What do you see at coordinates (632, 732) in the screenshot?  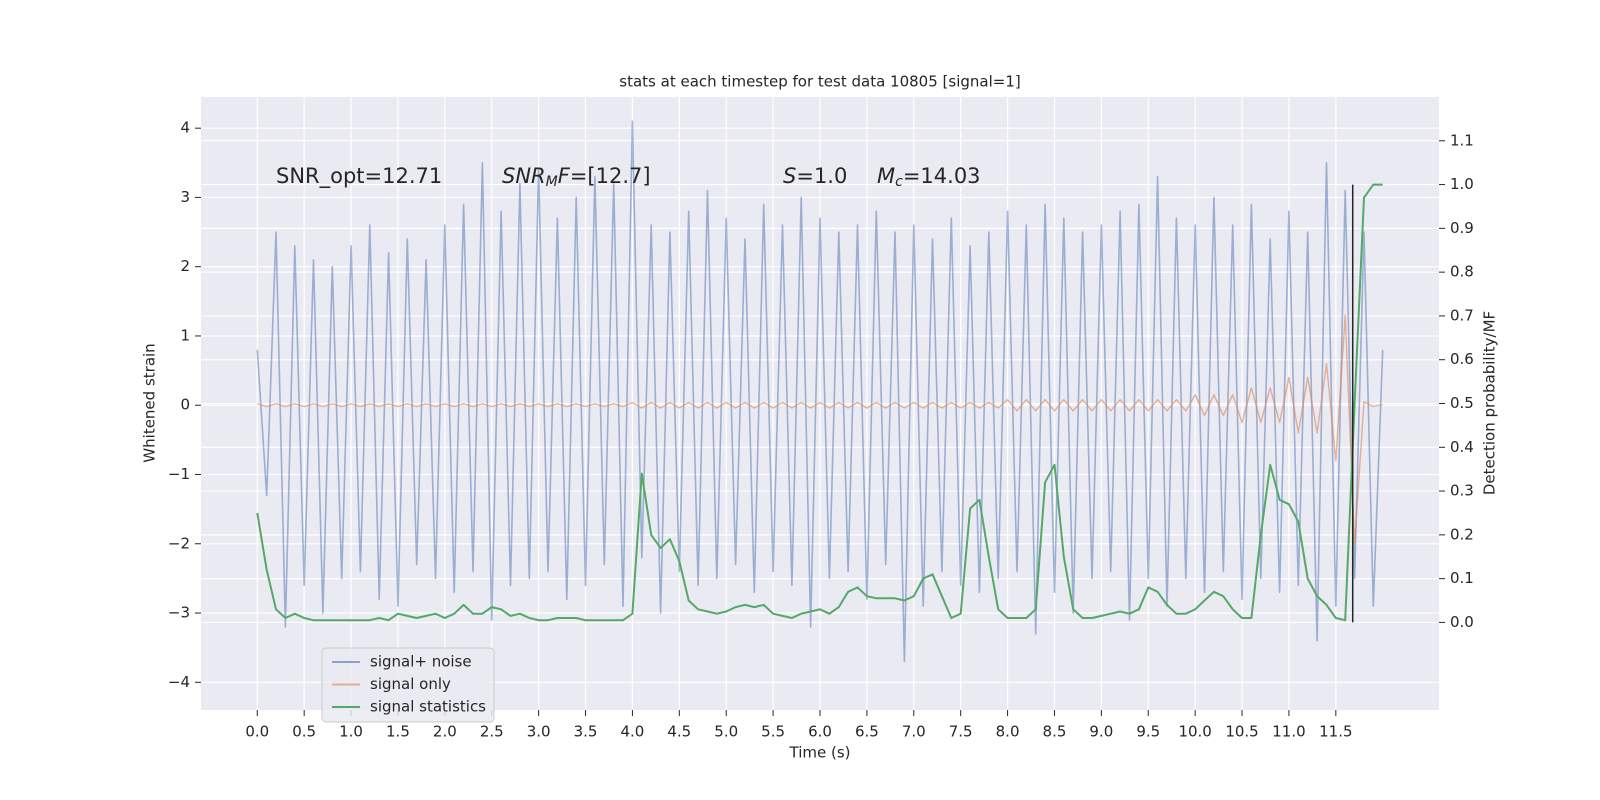 I see `x-tick-label: 4.0` at bounding box center [632, 732].